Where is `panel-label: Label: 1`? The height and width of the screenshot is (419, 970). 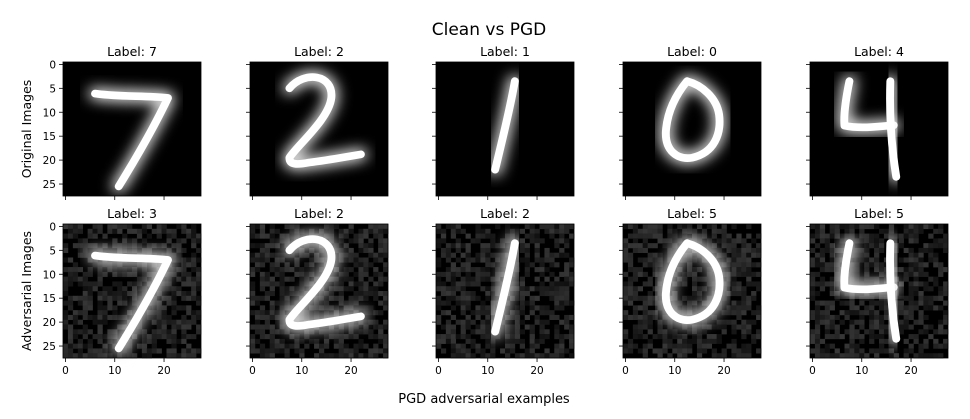
panel-label: Label: 1 is located at coordinates (505, 51).